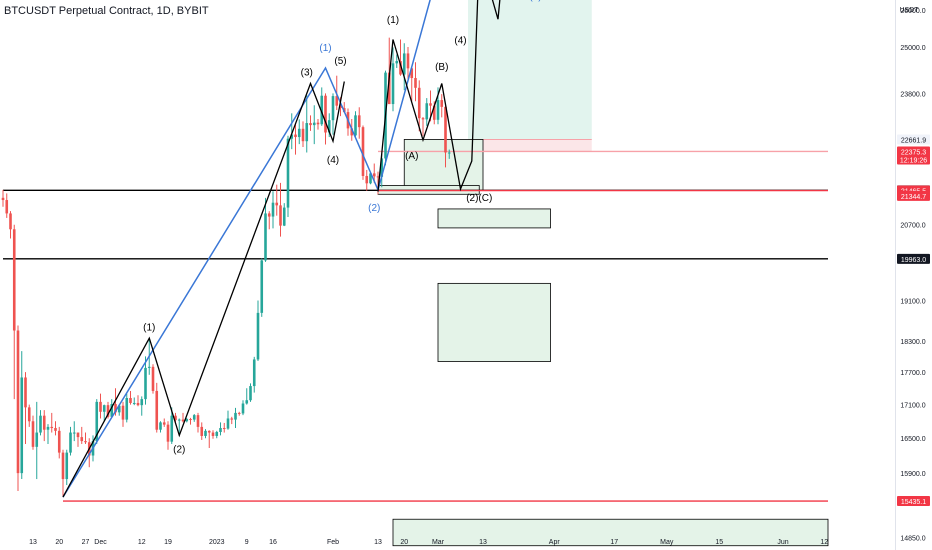  Describe the element at coordinates (142, 542) in the screenshot. I see `time-tick-label: 12` at that location.